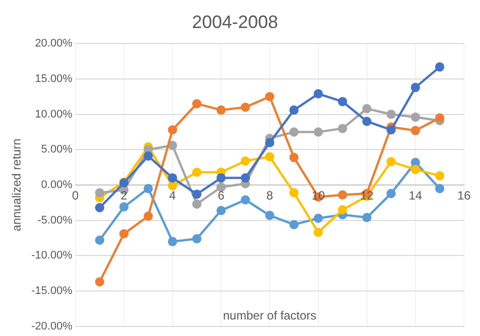 Image resolution: width=480 pixels, height=336 pixels. Describe the element at coordinates (52, 256) in the screenshot. I see `y-tick-label: -10.00%` at that location.